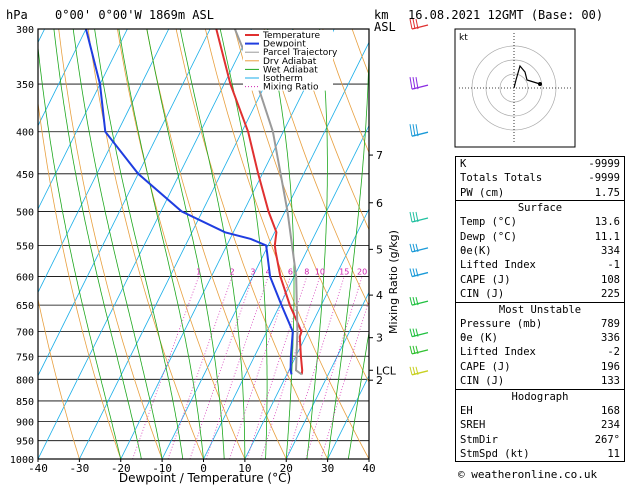  I want to click on hodograph-trace, so click(527, 76).